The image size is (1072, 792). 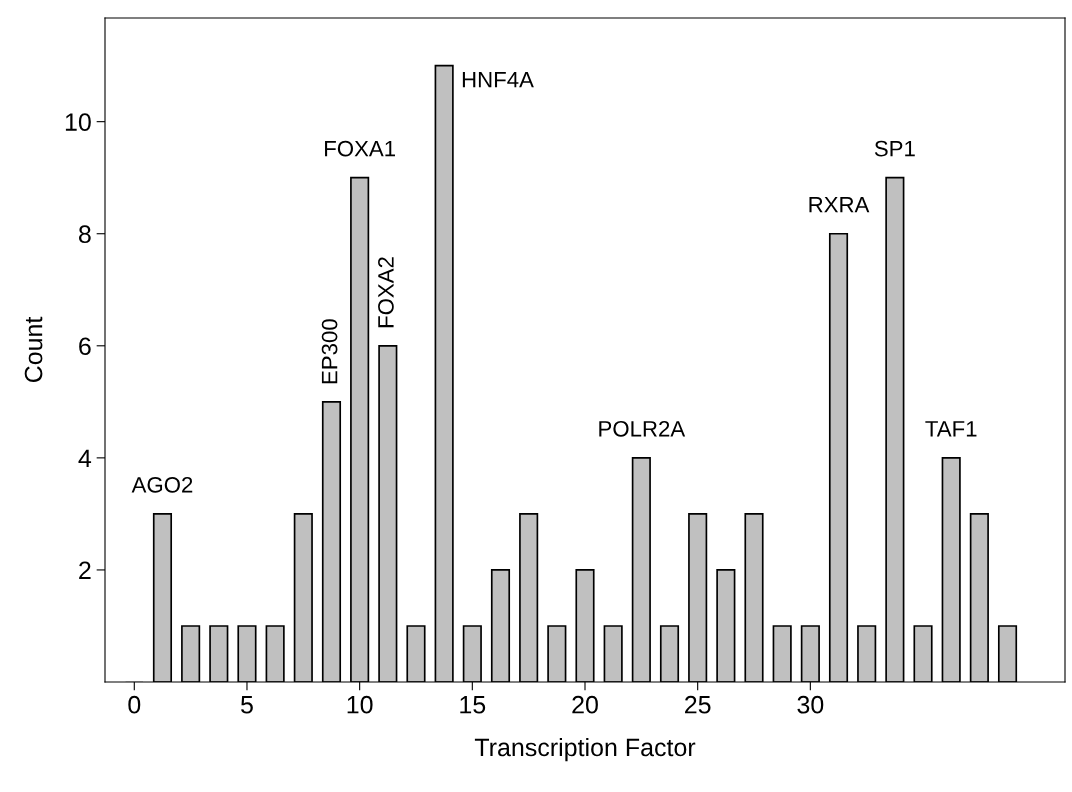 What do you see at coordinates (162, 484) in the screenshot?
I see `annotation: AGO2` at bounding box center [162, 484].